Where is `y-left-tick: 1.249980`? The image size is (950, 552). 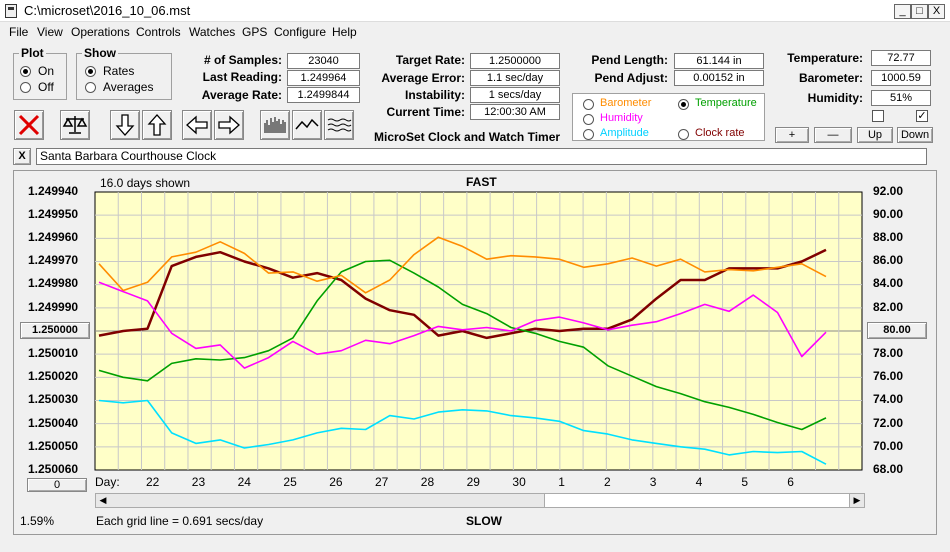
y-left-tick: 1.249980 is located at coordinates (53, 283).